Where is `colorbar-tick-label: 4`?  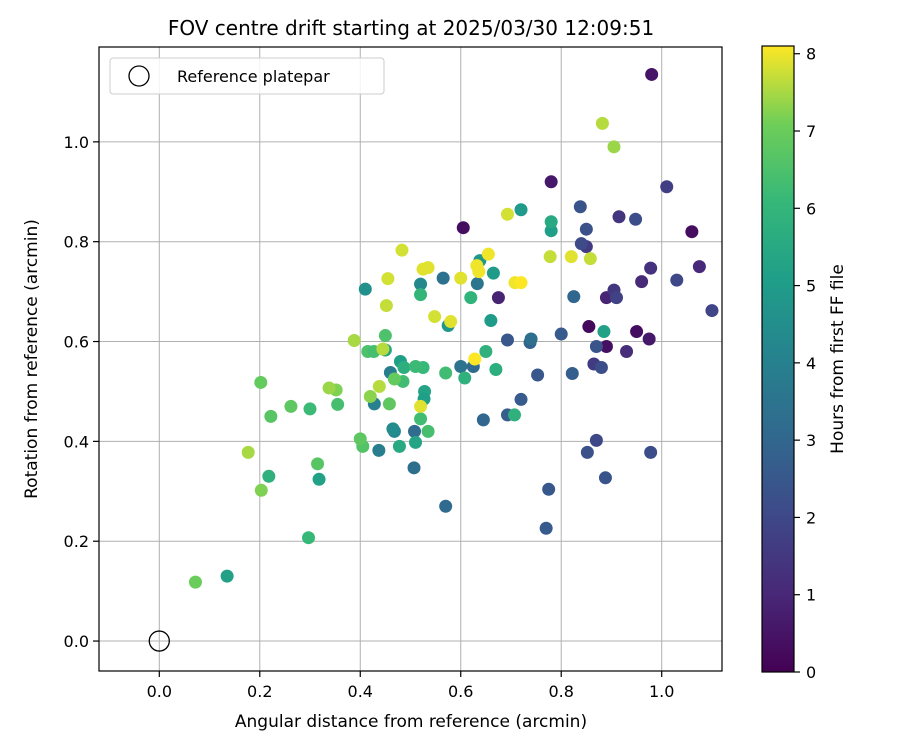
colorbar-tick-label: 4 is located at coordinates (811, 363).